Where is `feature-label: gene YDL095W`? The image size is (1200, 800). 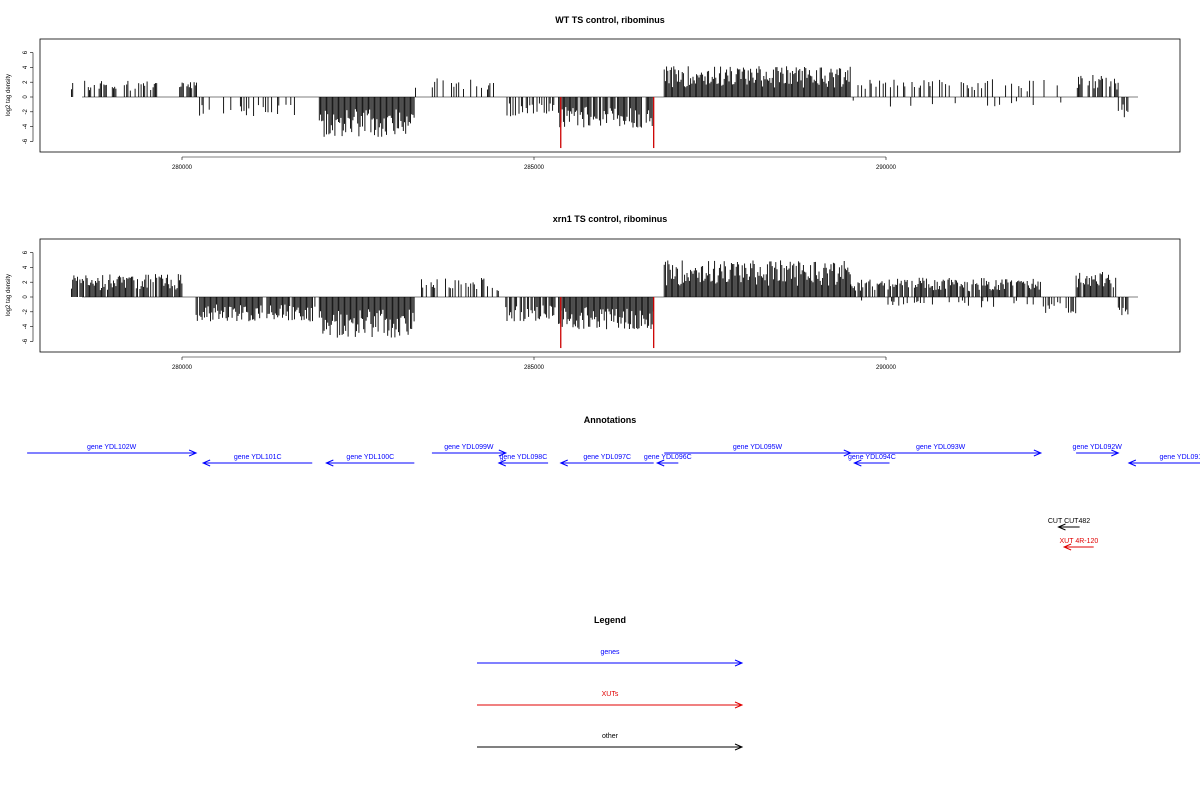 feature-label: gene YDL095W is located at coordinates (758, 447).